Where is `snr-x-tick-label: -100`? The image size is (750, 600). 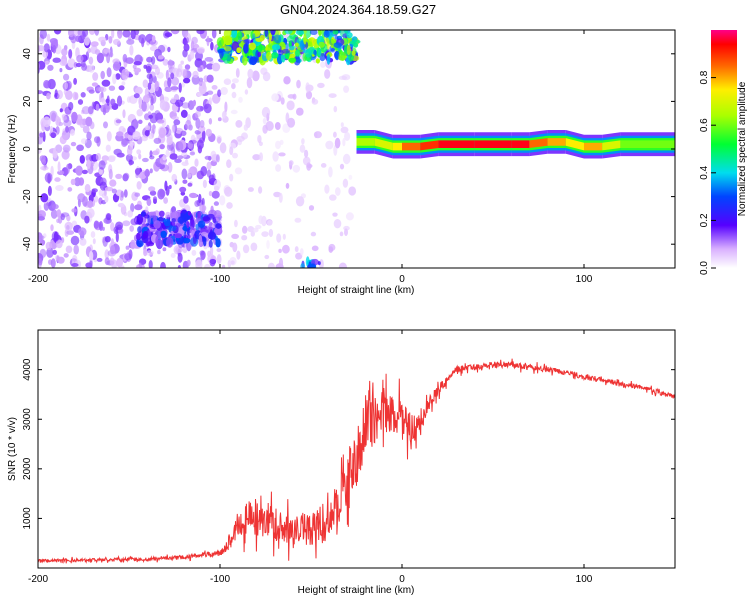
snr-x-tick-label: -100 is located at coordinates (220, 579).